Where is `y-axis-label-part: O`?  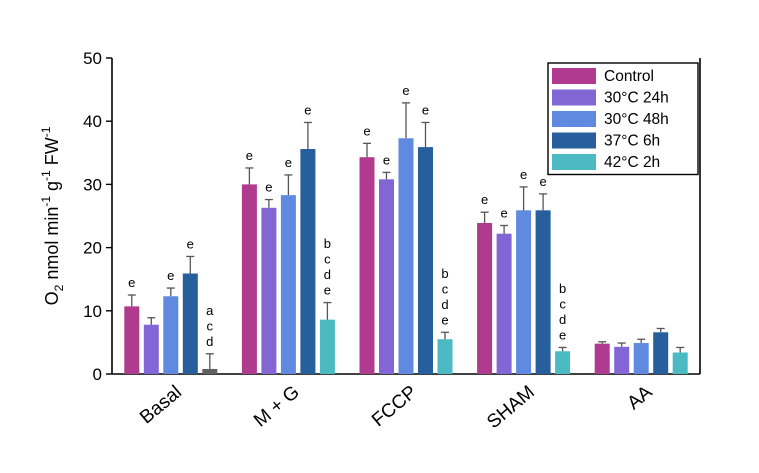 y-axis-label-part: O is located at coordinates (52, 298).